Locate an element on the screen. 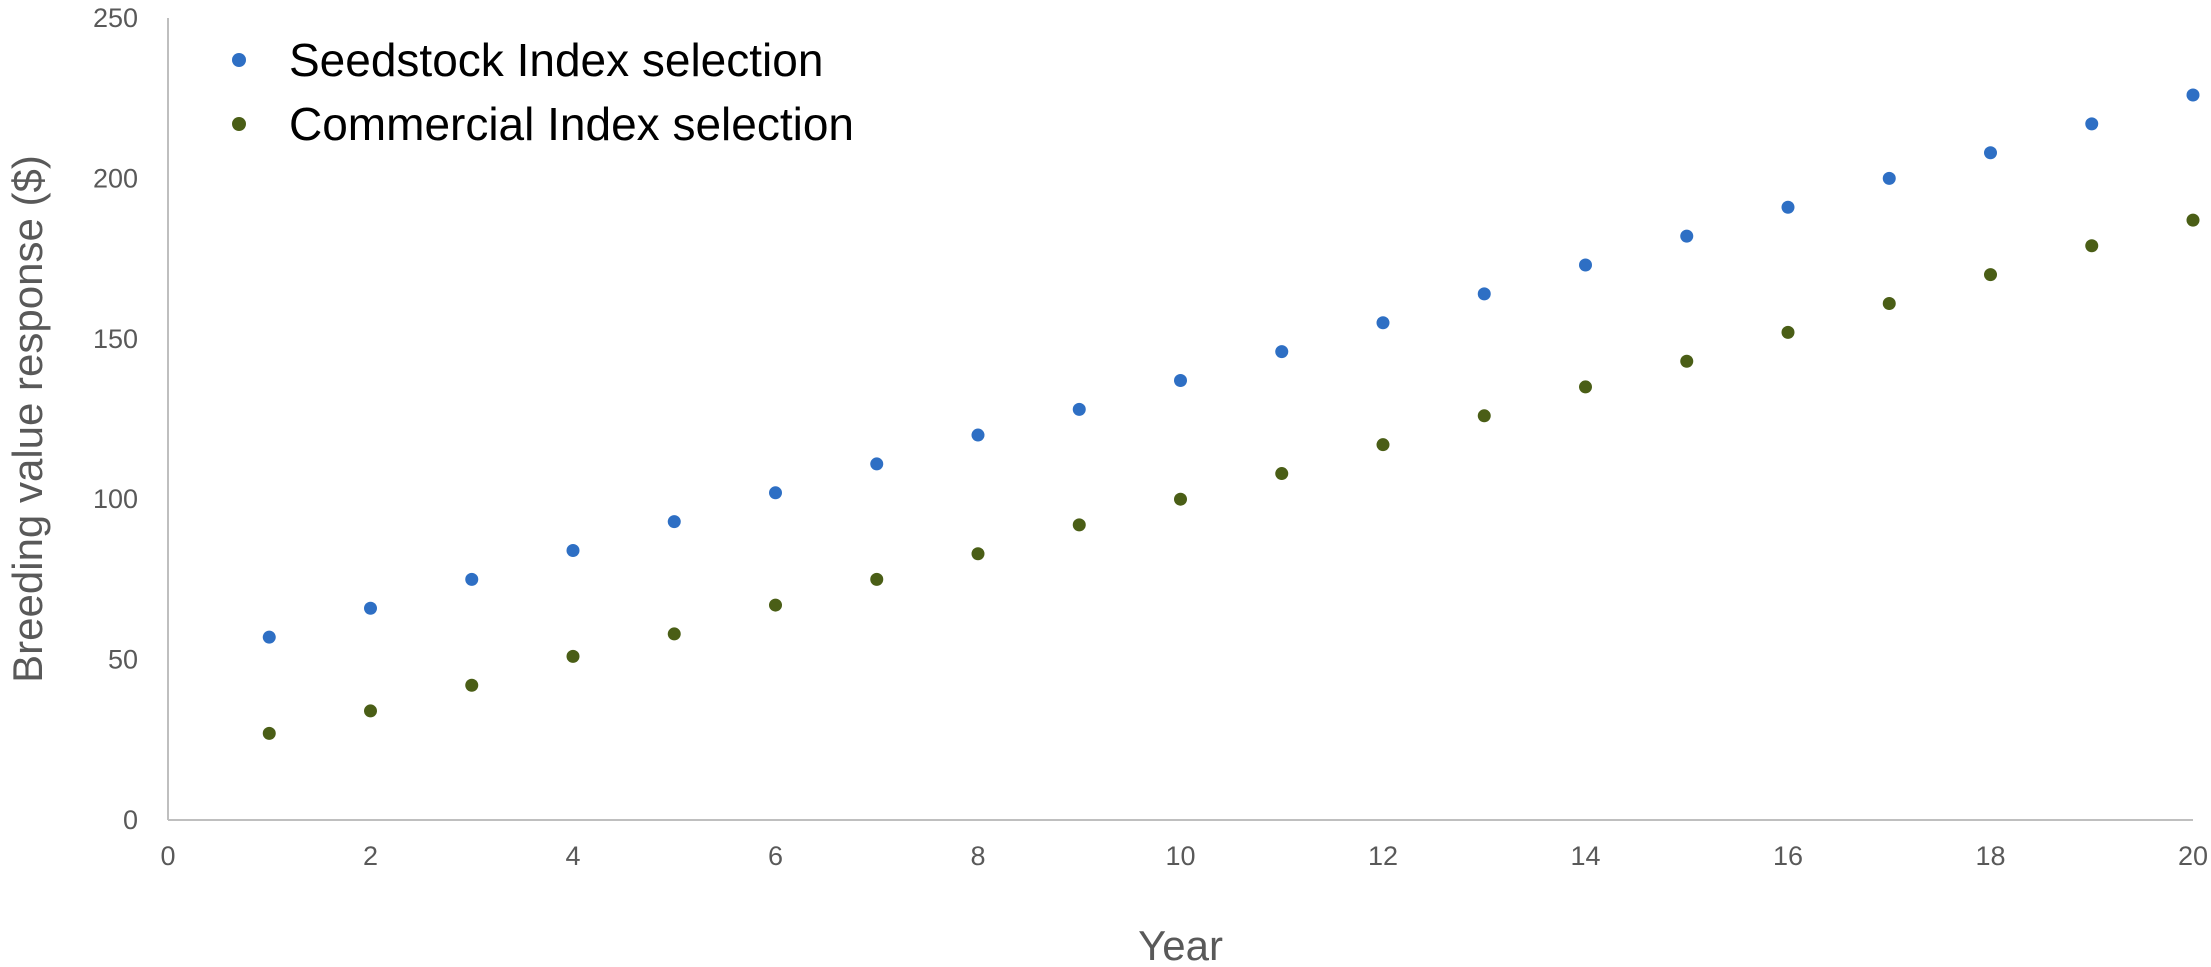  y-tick-label: 250 is located at coordinates (115, 18).